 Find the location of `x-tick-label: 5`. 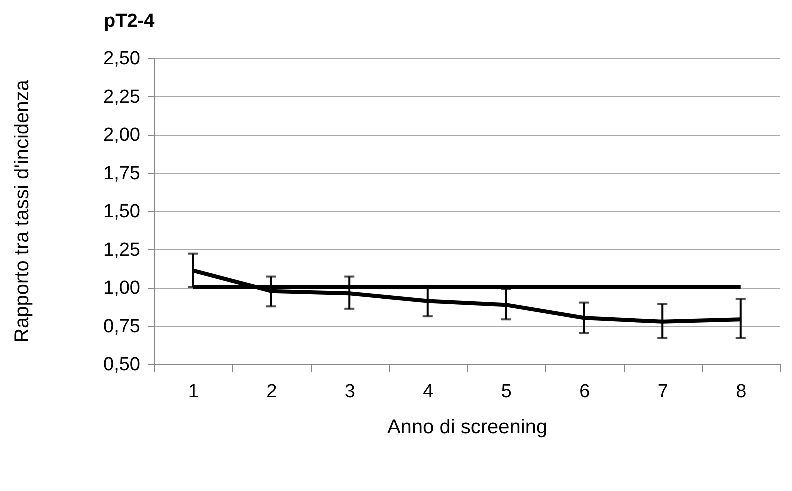

x-tick-label: 5 is located at coordinates (506, 392).